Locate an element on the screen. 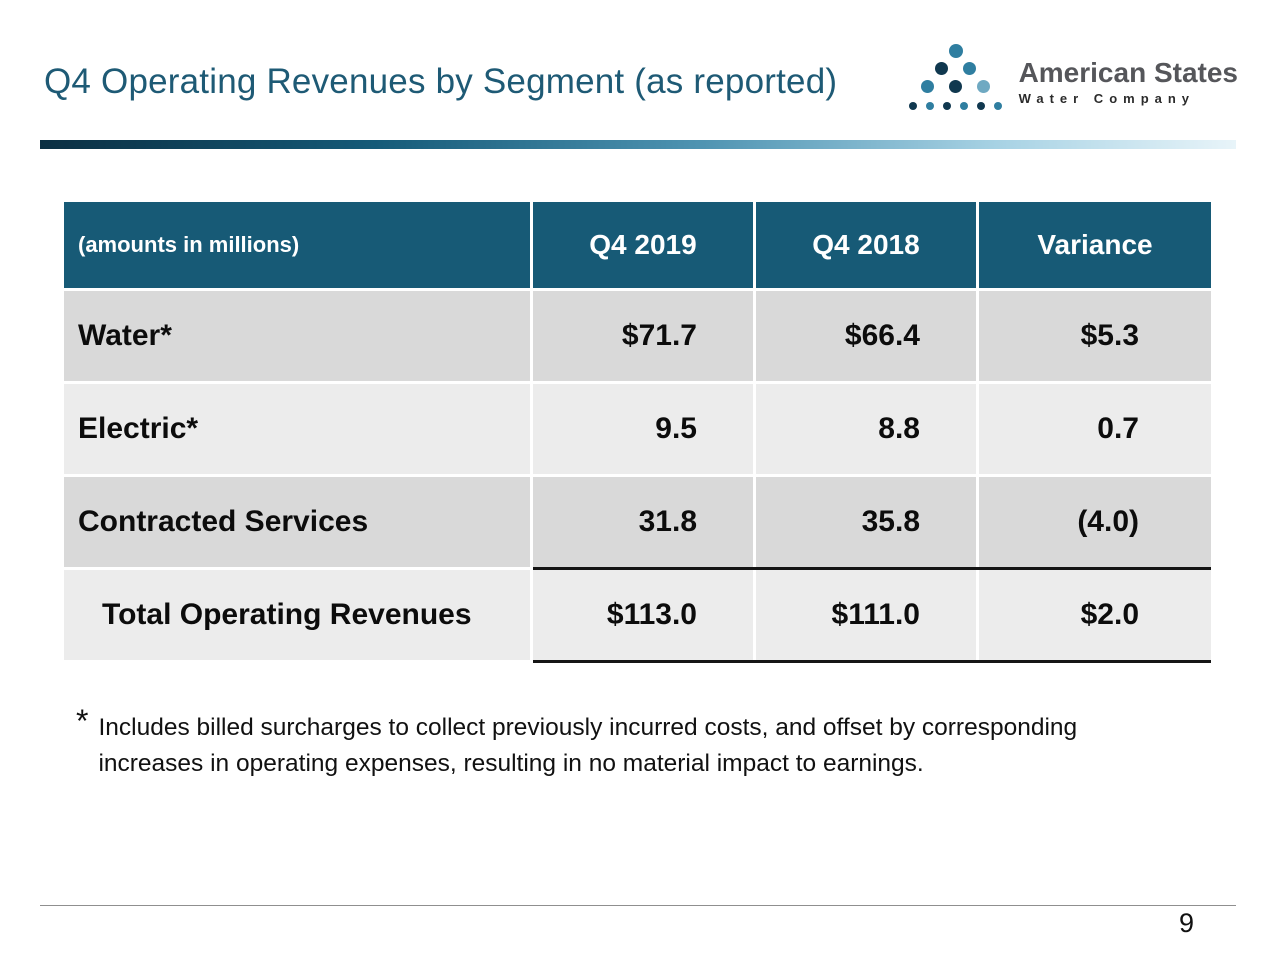  cell-contracted-q4-2019: 31.8 is located at coordinates (643, 522).